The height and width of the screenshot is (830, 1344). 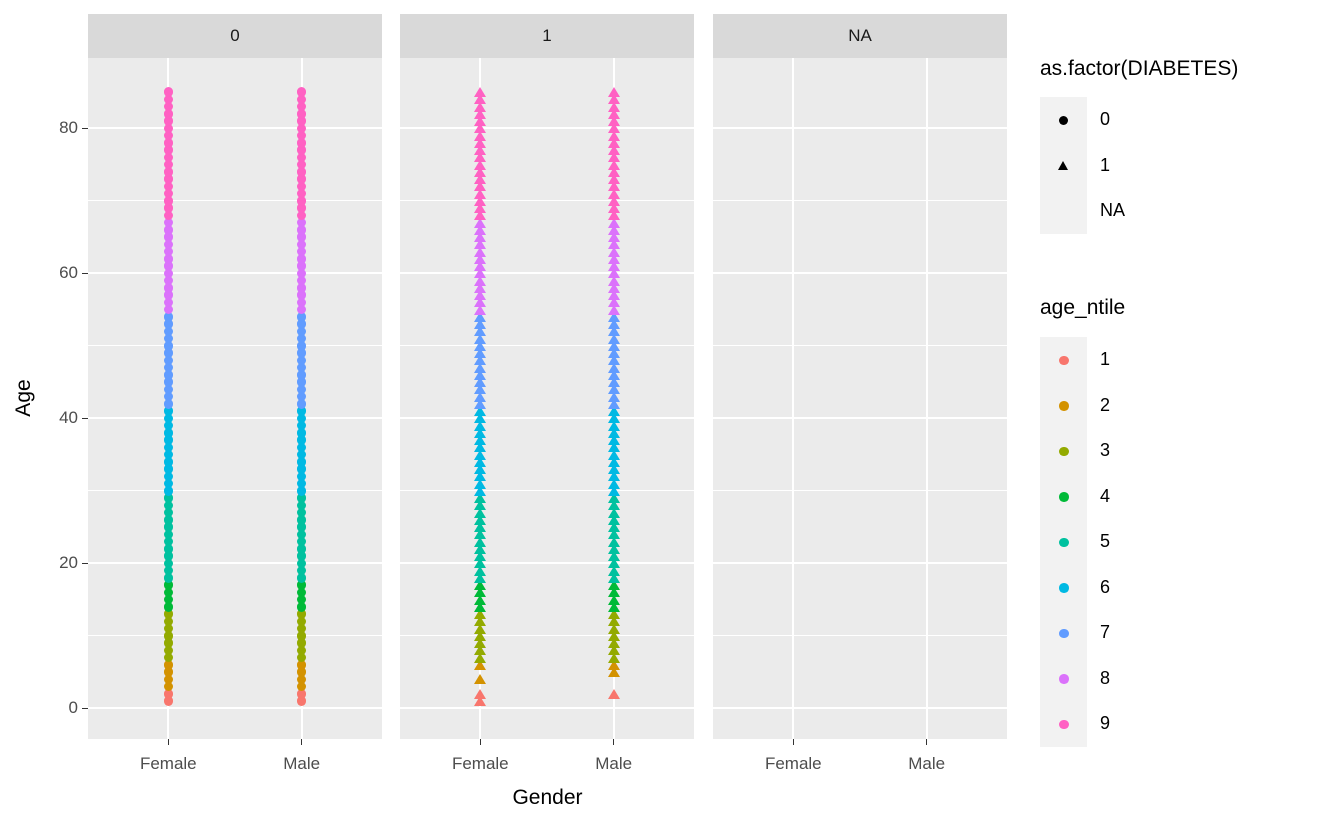 I want to click on color-legend-entry: 8, so click(x=1180, y=678).